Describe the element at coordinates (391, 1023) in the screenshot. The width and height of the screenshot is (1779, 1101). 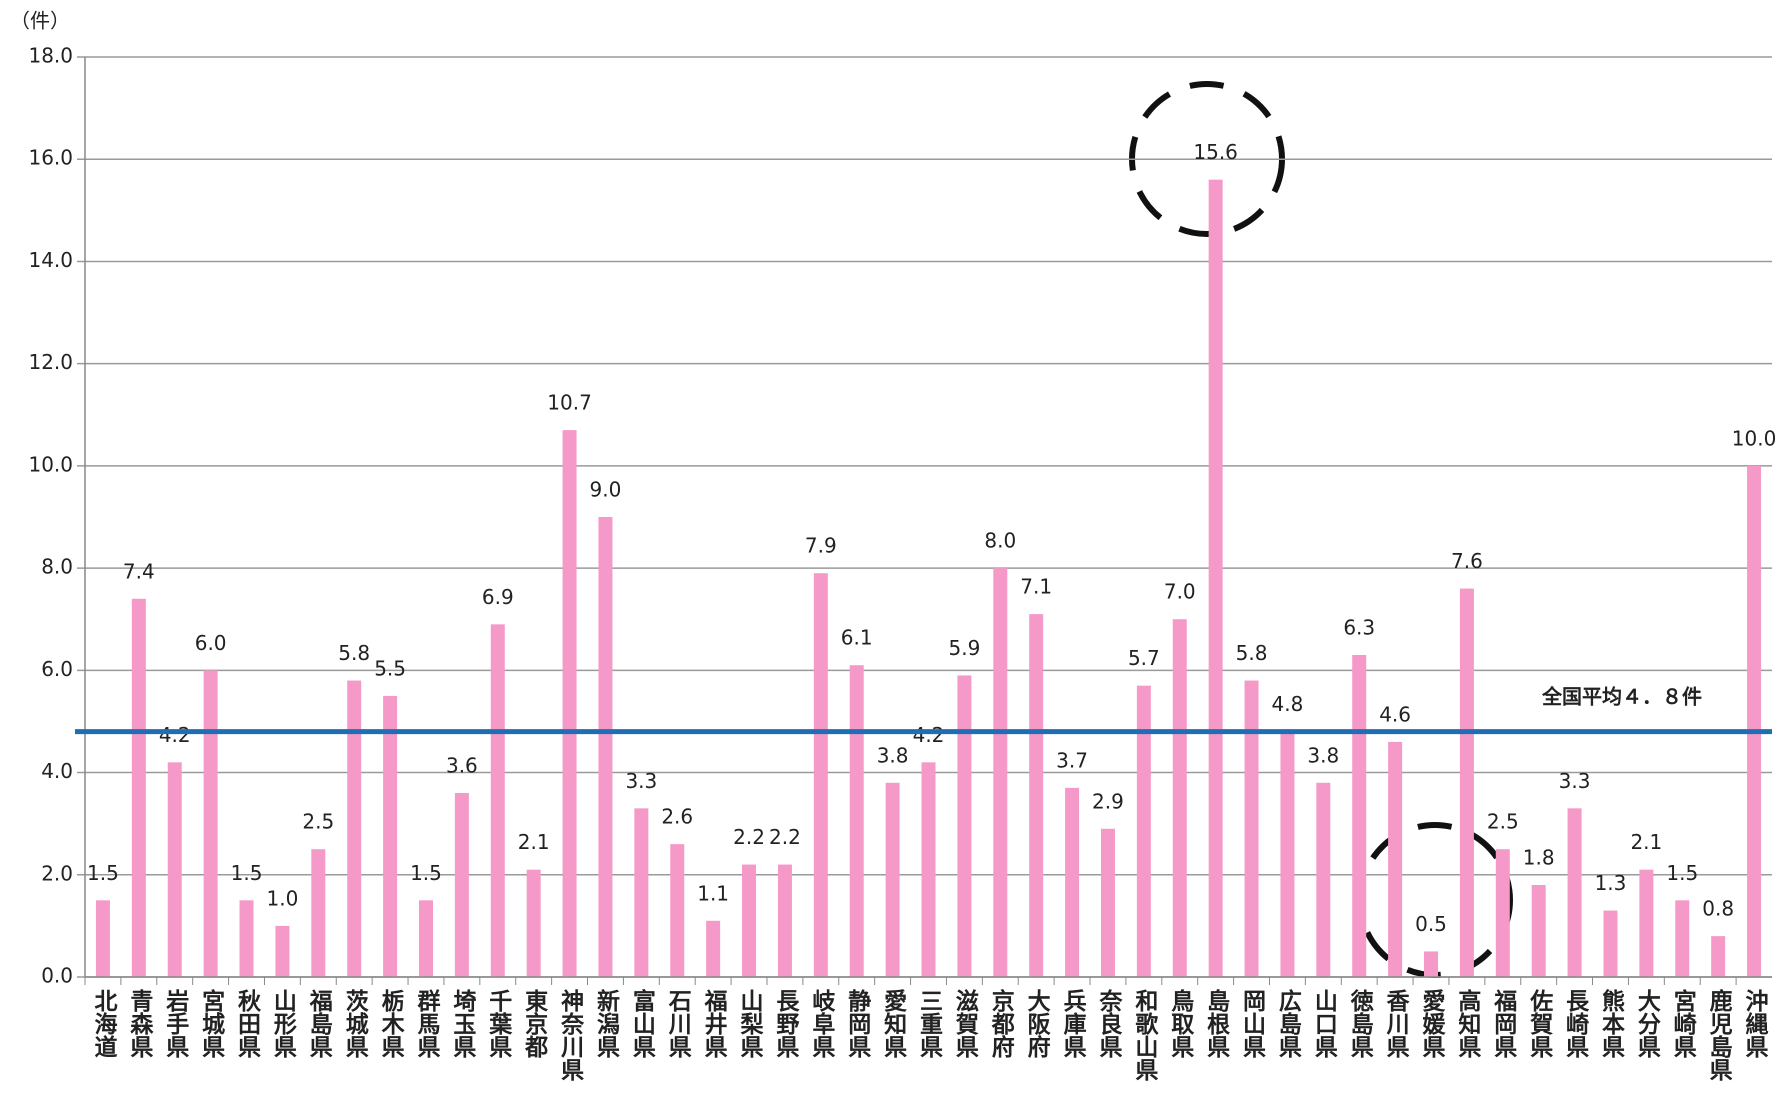
I see `x-tick-label: 栃木県` at that location.